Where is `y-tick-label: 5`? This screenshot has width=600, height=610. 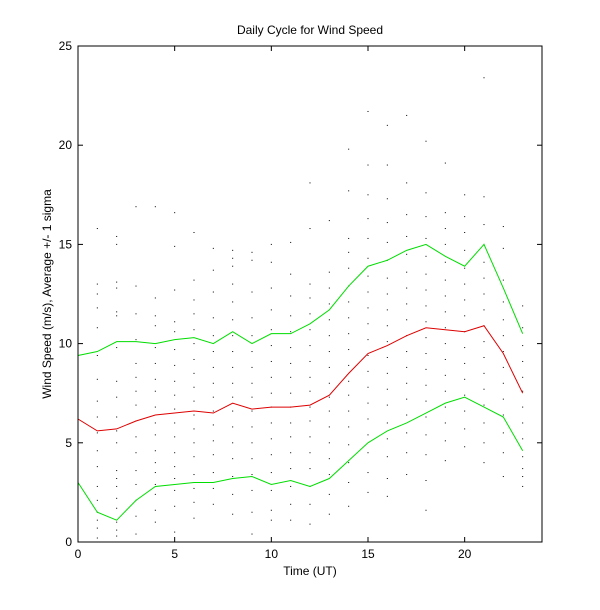
y-tick-label: 5 is located at coordinates (68, 443).